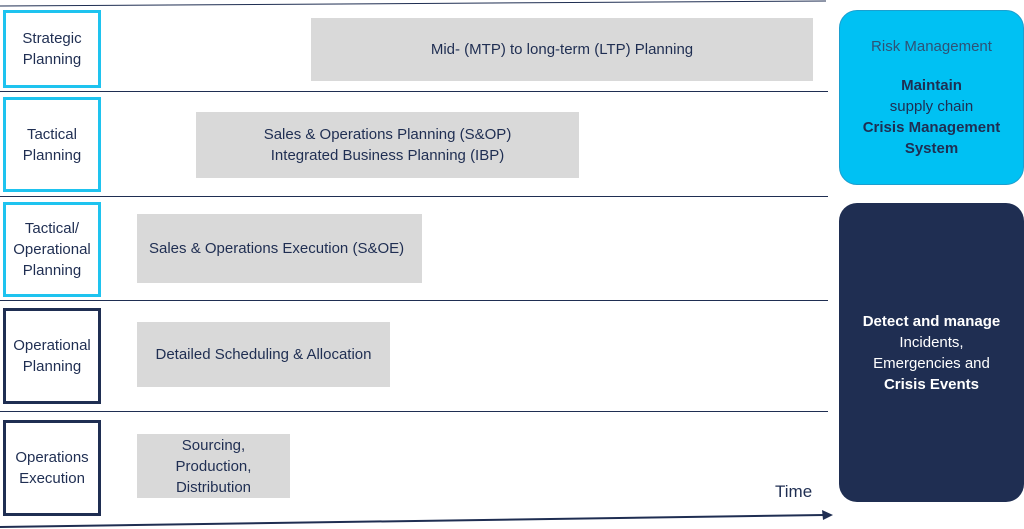 This screenshot has height=529, width=1024. What do you see at coordinates (279, 248) in the screenshot?
I see `bar-soe: Sales & Operations Execution (S&OE)` at bounding box center [279, 248].